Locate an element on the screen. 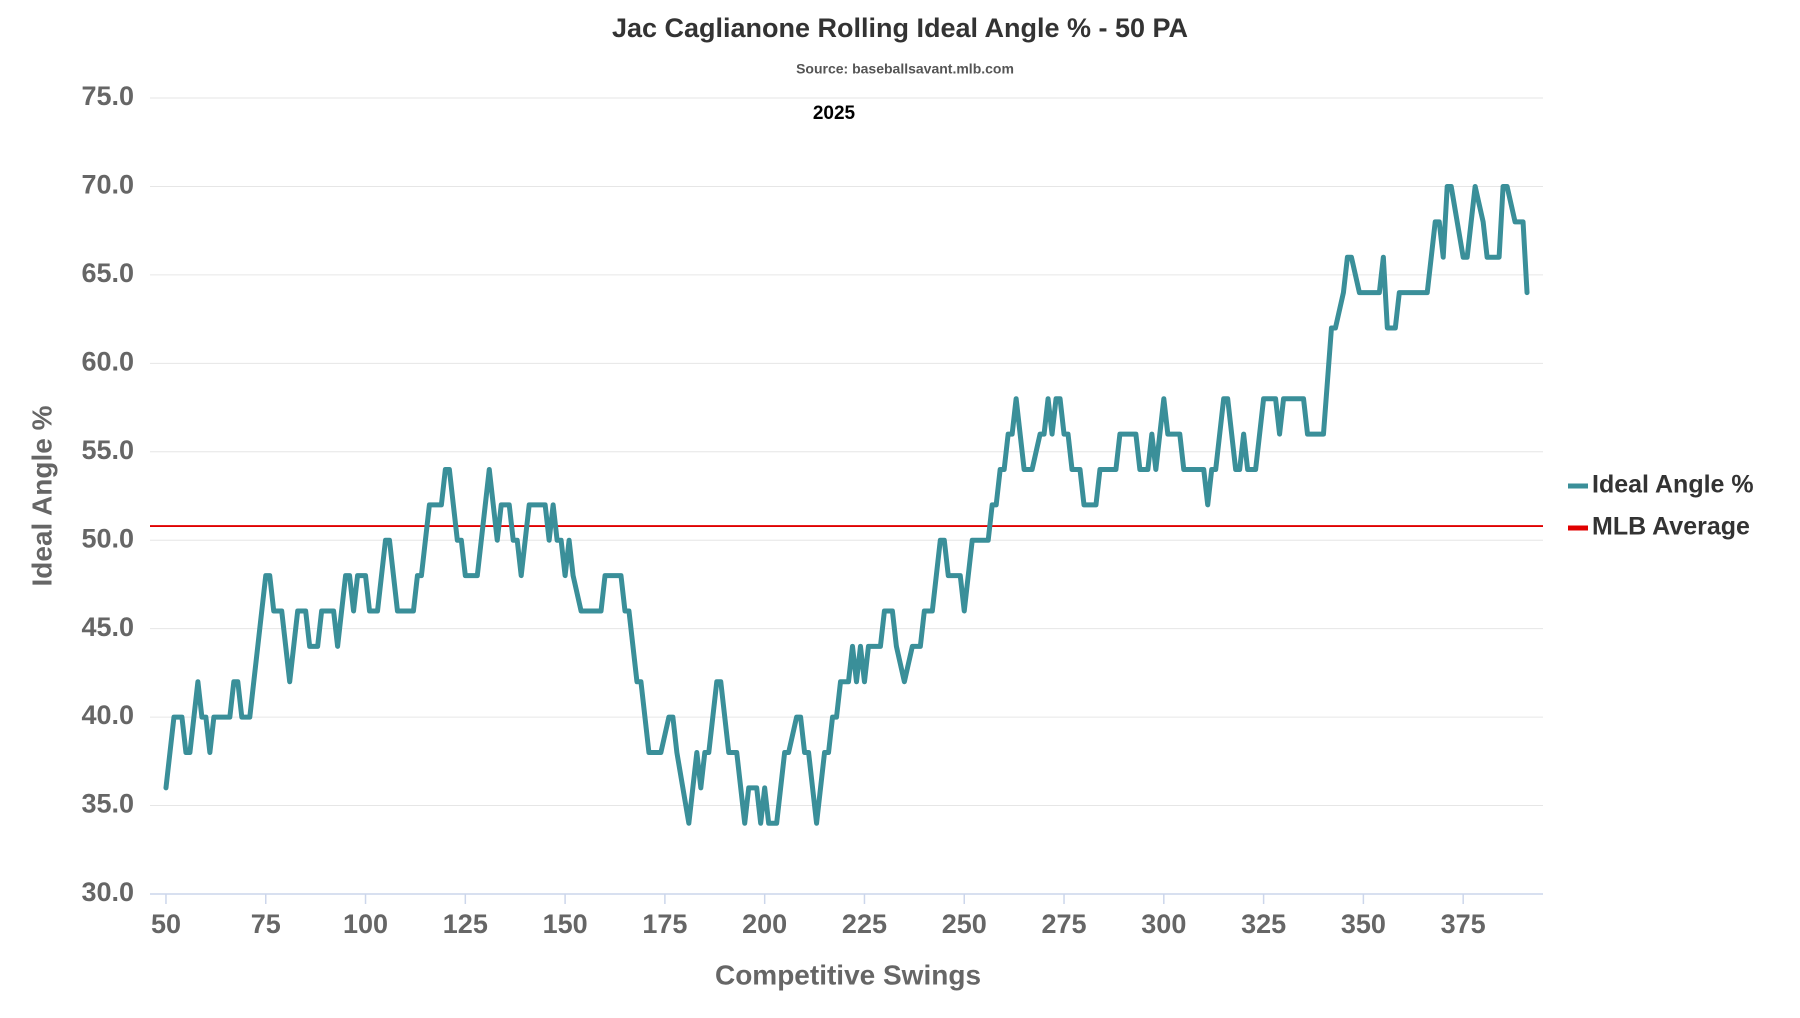 The width and height of the screenshot is (1800, 1018). y-tick-label: 75.0 is located at coordinates (107, 96).